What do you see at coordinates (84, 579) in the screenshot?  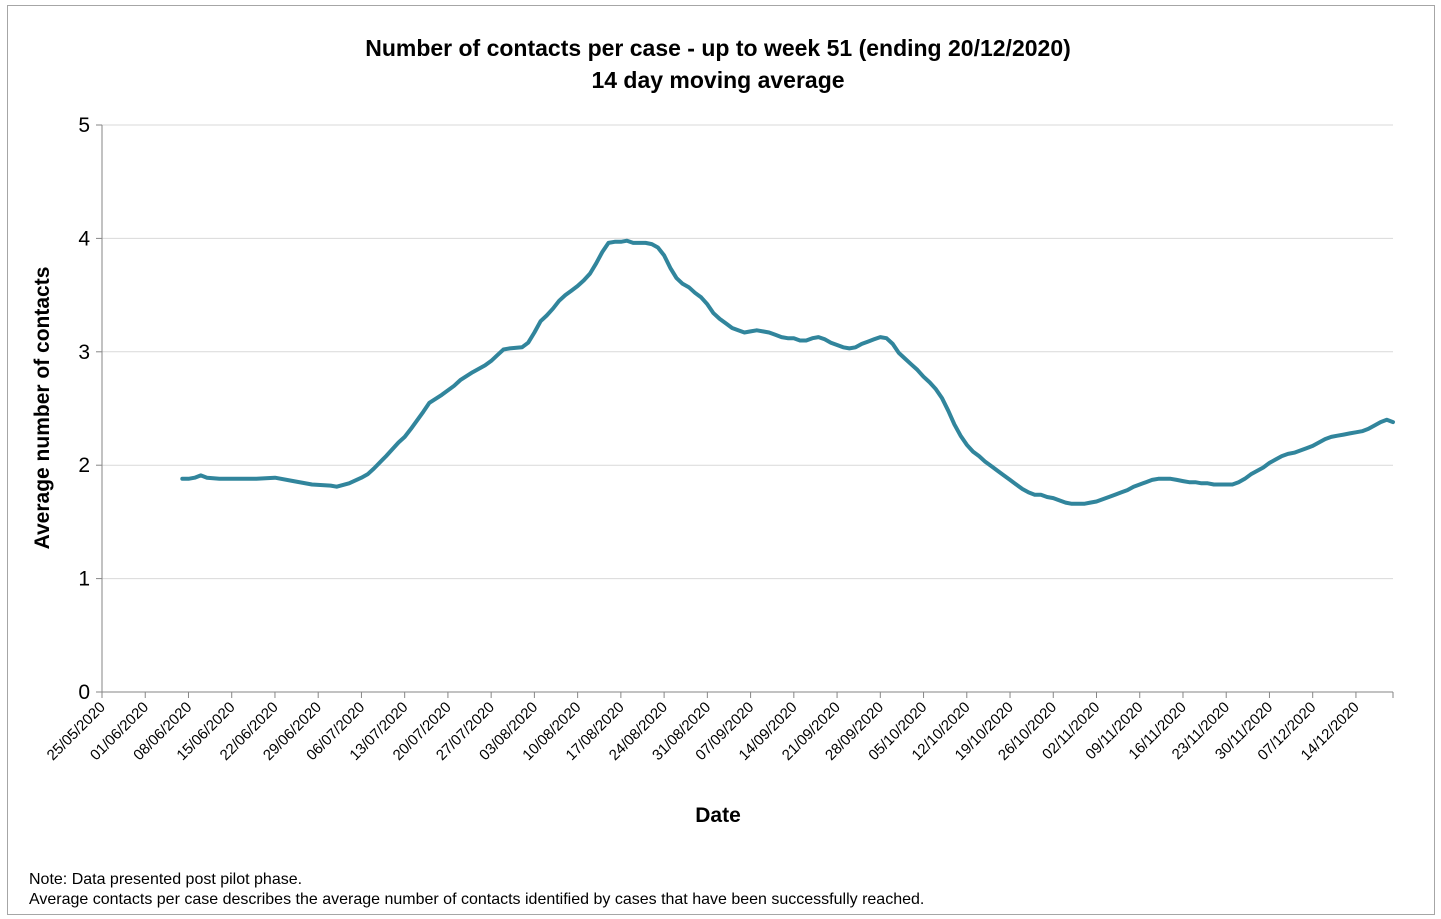 I see `y-tick-label: 1` at bounding box center [84, 579].